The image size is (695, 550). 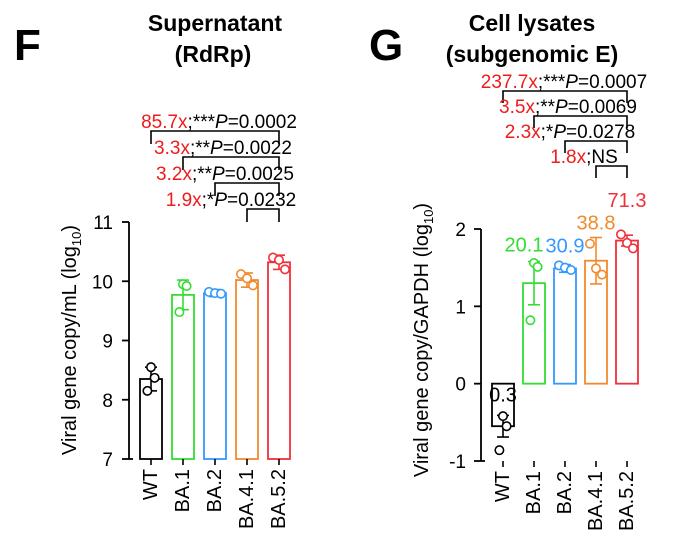 What do you see at coordinates (460, 307) in the screenshot?
I see `y-tick-label-g-2: 1` at bounding box center [460, 307].